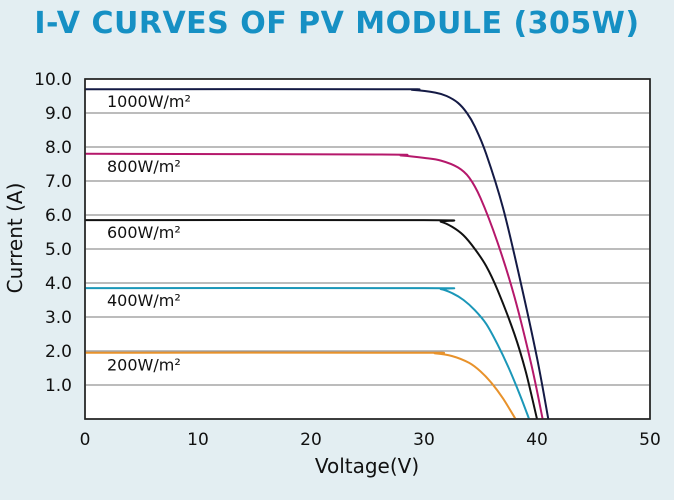 This screenshot has height=500, width=674. Describe the element at coordinates (367, 466) in the screenshot. I see `x-axis-label: Voltage(V)` at that location.